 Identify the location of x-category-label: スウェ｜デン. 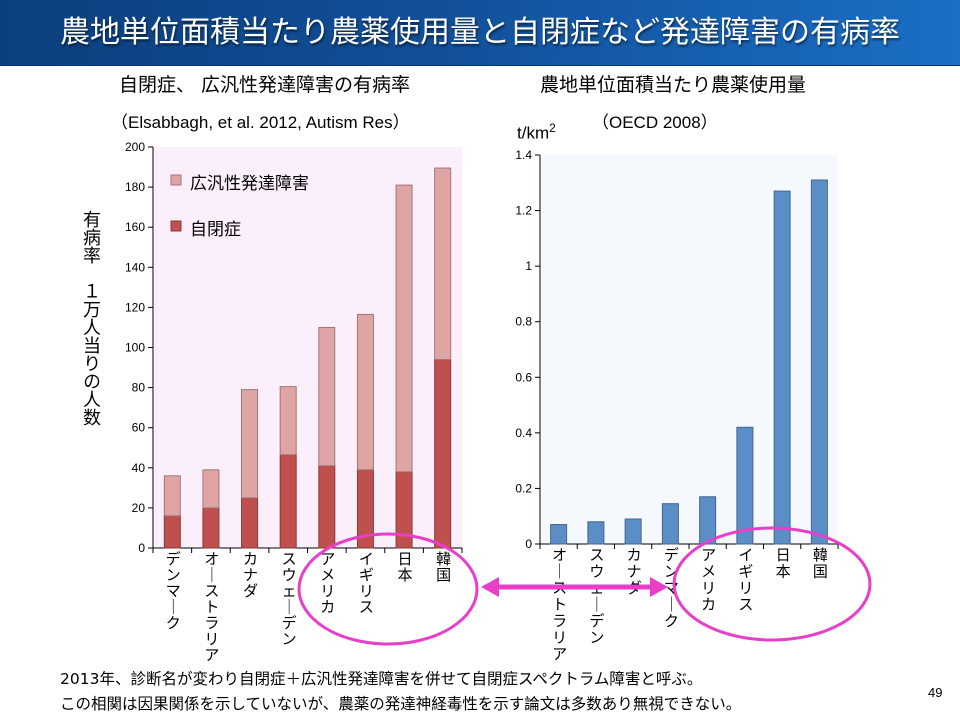
(596, 596).